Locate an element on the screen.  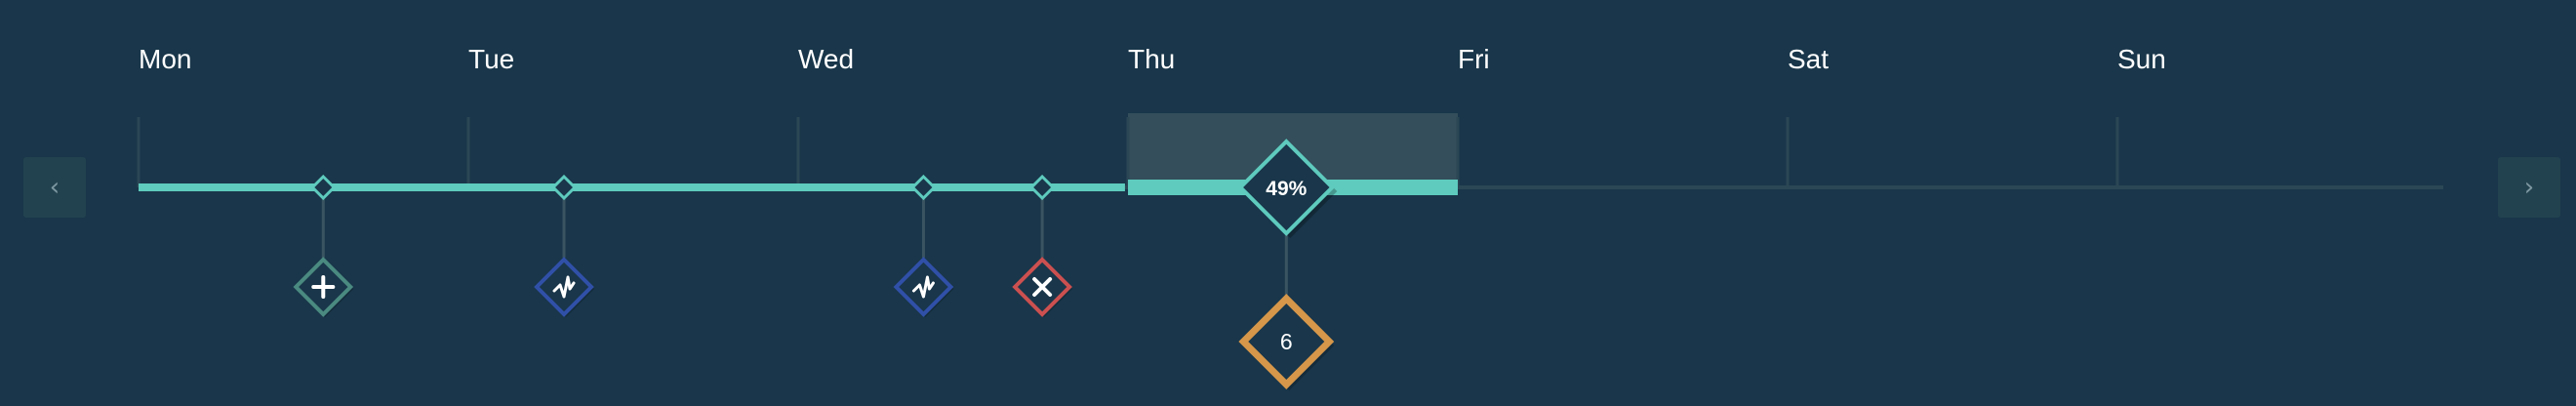
x-icon is located at coordinates (1042, 287).